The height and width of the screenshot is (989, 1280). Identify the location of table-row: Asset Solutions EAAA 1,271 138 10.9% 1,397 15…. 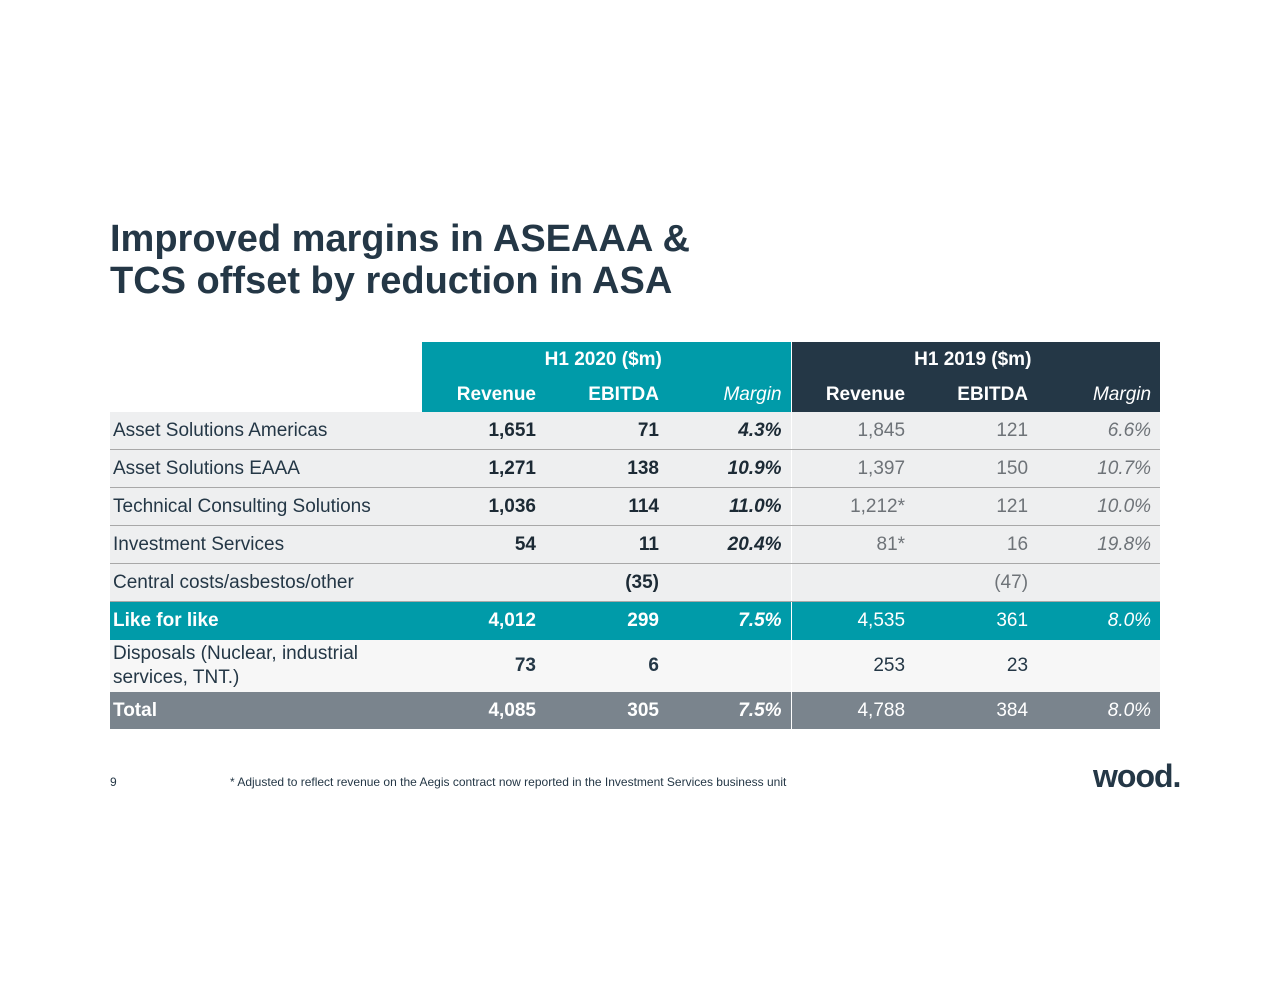
(635, 468).